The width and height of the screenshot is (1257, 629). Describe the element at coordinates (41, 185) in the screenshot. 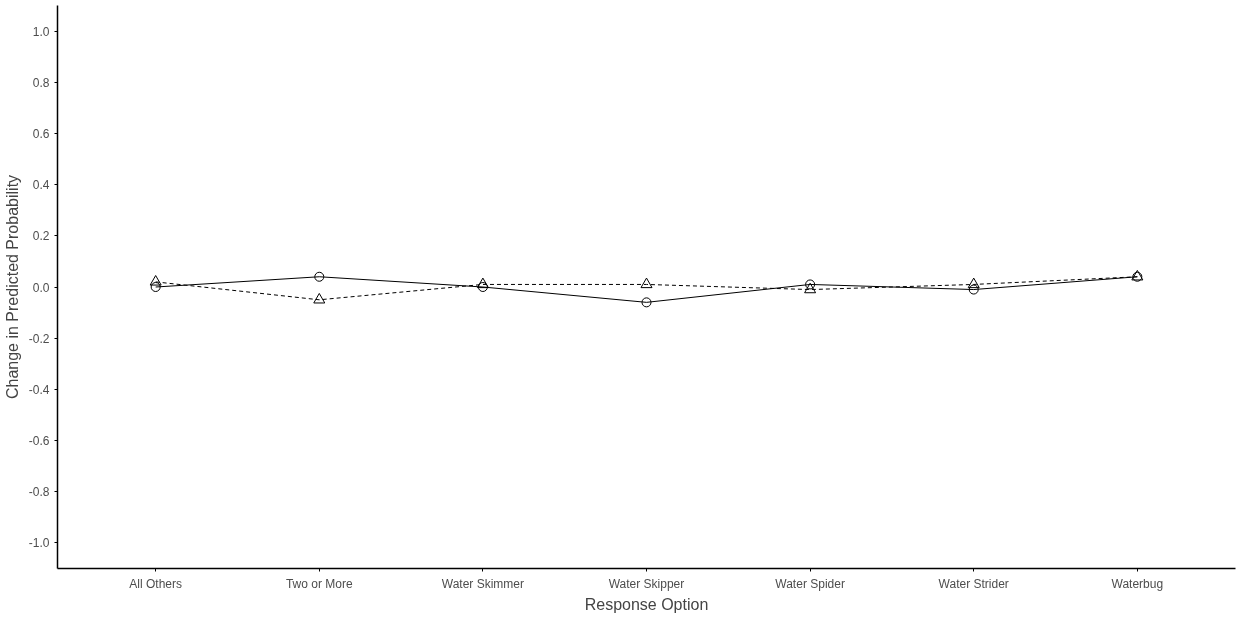

I see `y-tick-label: 0.4` at that location.